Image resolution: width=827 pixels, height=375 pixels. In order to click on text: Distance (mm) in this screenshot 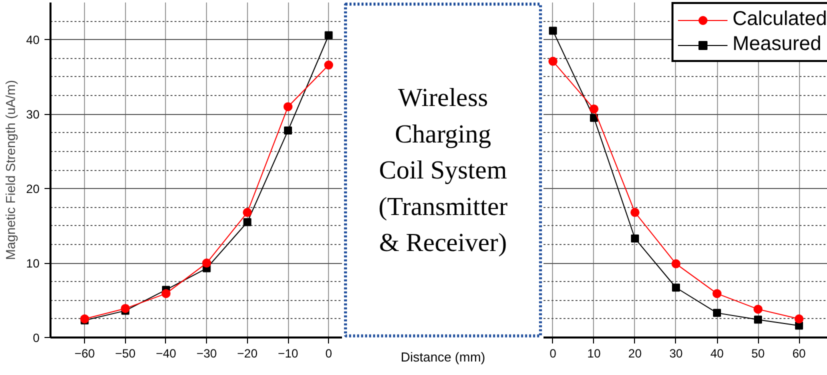, I will do `click(443, 357)`.